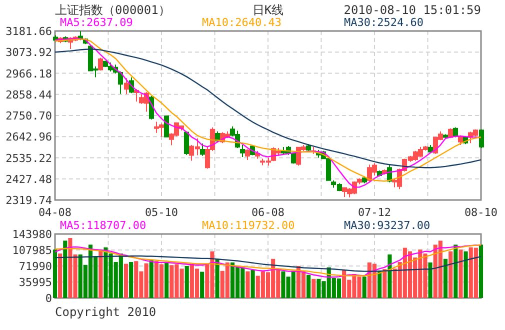  Describe the element at coordinates (412, 10) in the screenshot. I see `text: 2010-08-10 15:01:59` at that location.